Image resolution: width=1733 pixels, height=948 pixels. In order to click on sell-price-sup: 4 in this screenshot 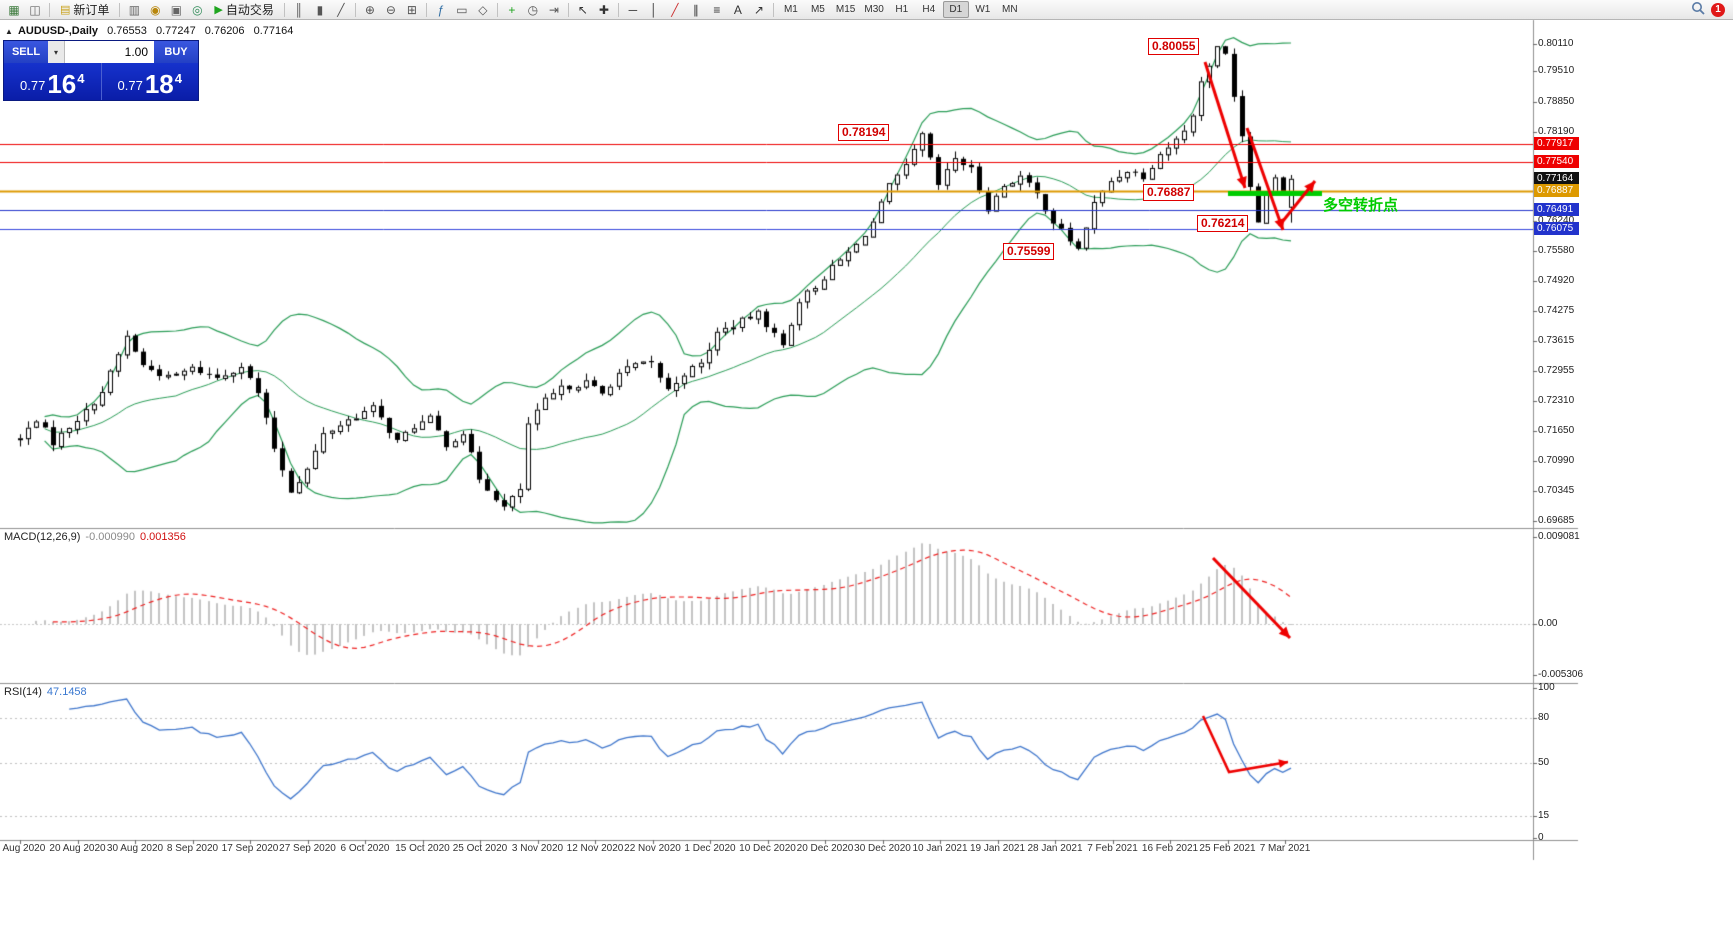, I will do `click(81, 78)`.